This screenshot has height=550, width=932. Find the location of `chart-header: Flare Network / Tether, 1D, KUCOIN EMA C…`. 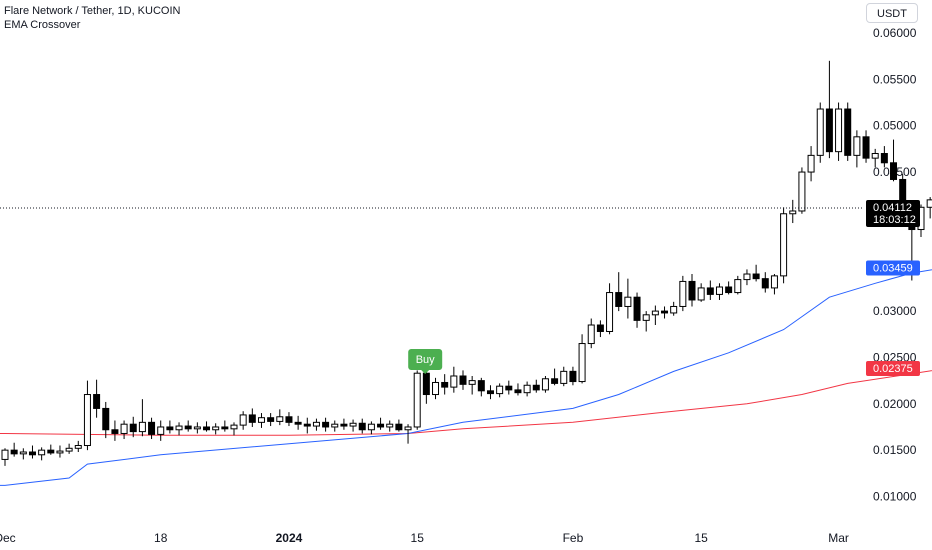

chart-header: Flare Network / Tether, 1D, KUCOIN EMA C… is located at coordinates (92, 18).